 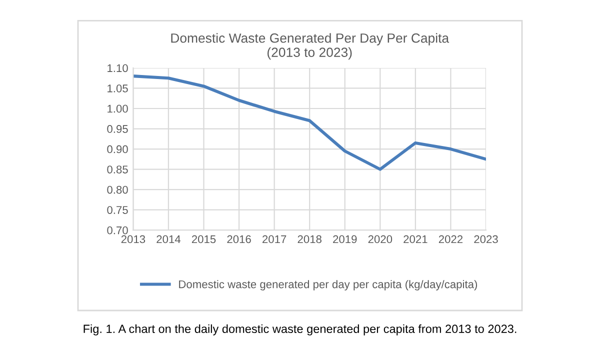 I want to click on y-tick-label: 0.85, so click(x=117, y=170).